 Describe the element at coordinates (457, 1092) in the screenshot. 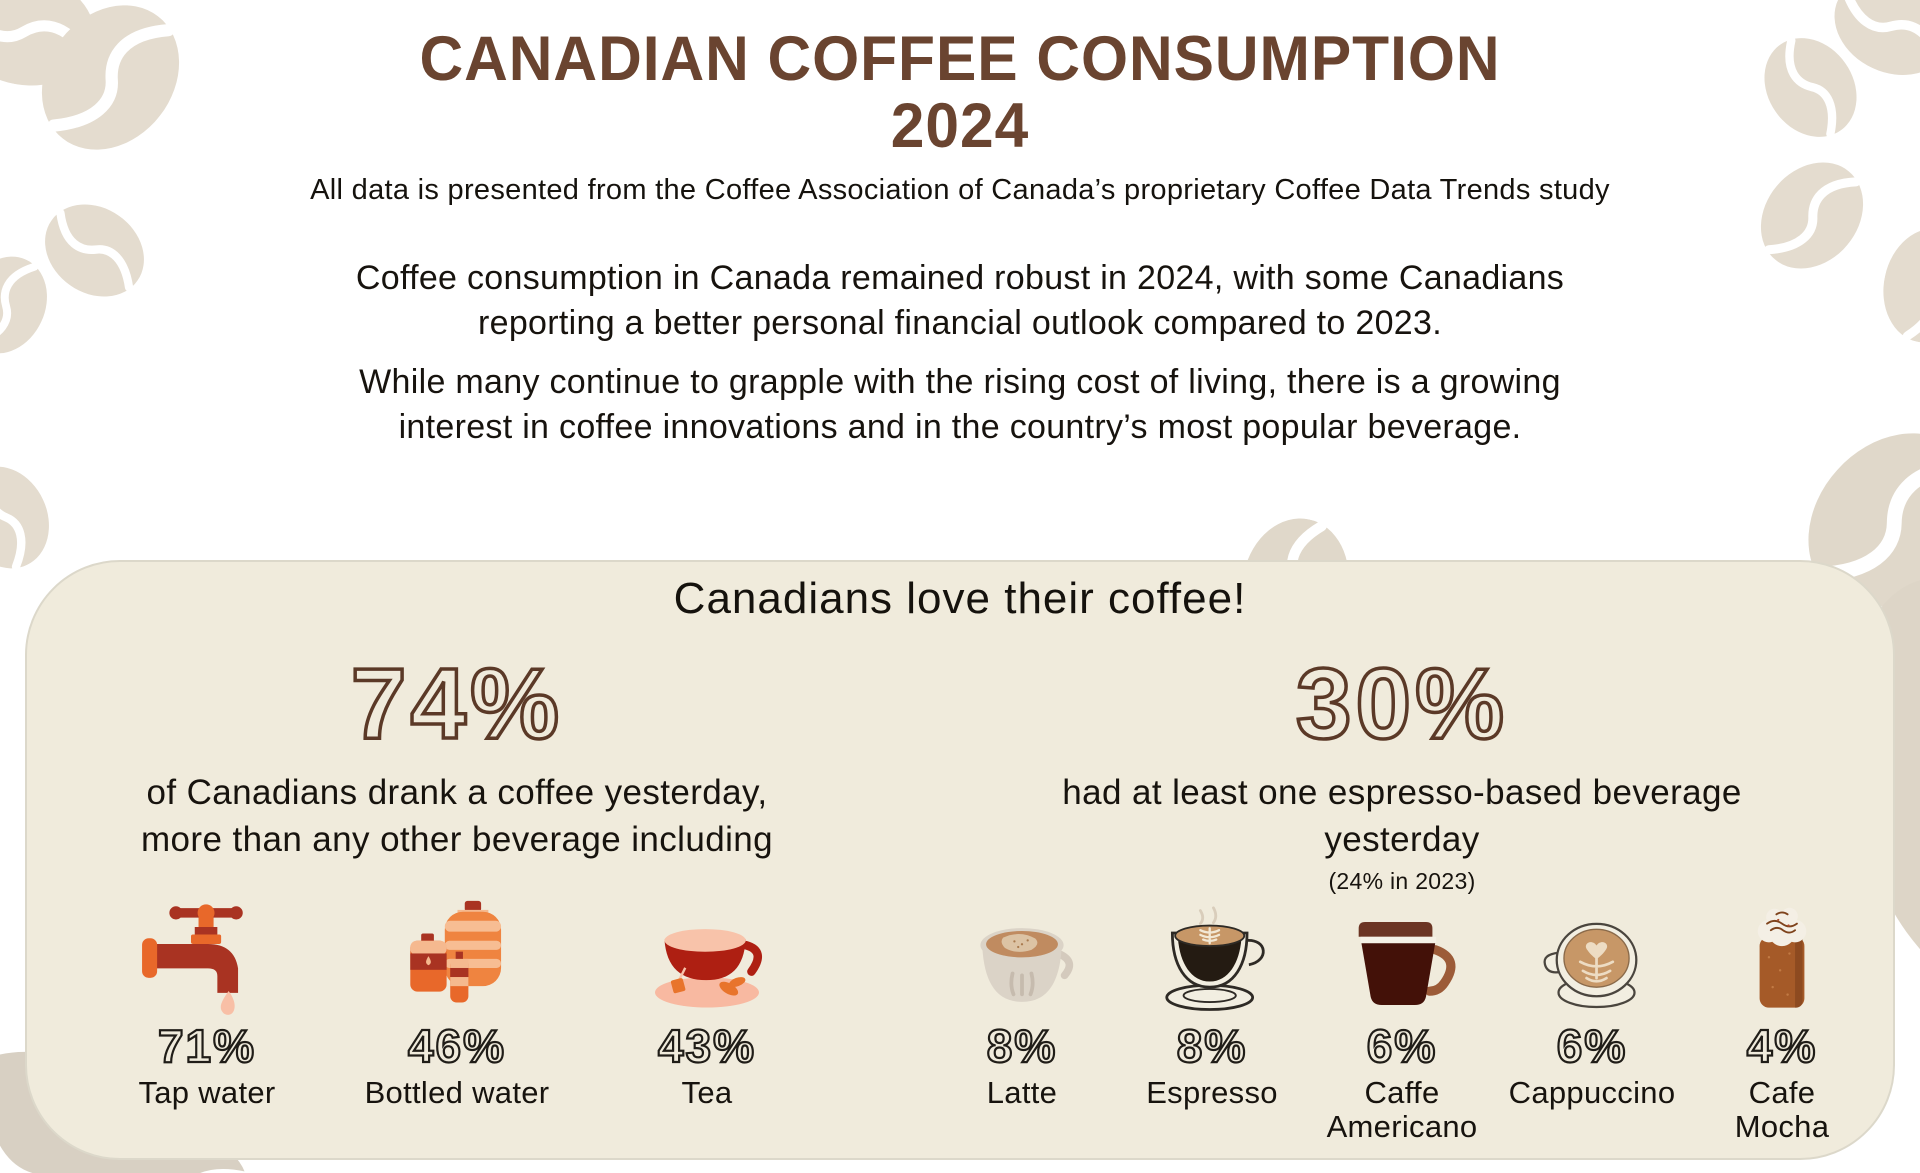

I see `bottled-water-label: Bottled water` at that location.